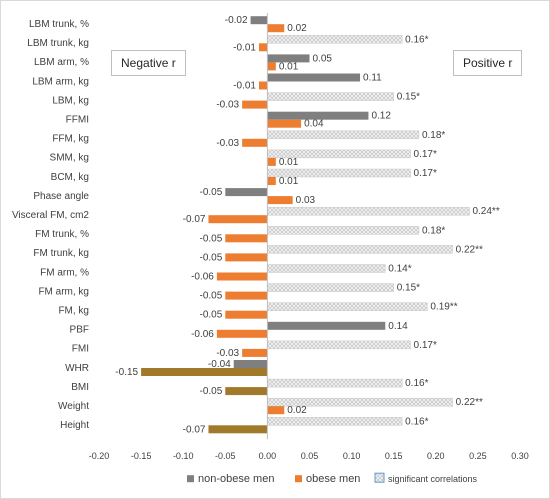  Describe the element at coordinates (70, 139) in the screenshot. I see `category-label: FFM, kg` at that location.